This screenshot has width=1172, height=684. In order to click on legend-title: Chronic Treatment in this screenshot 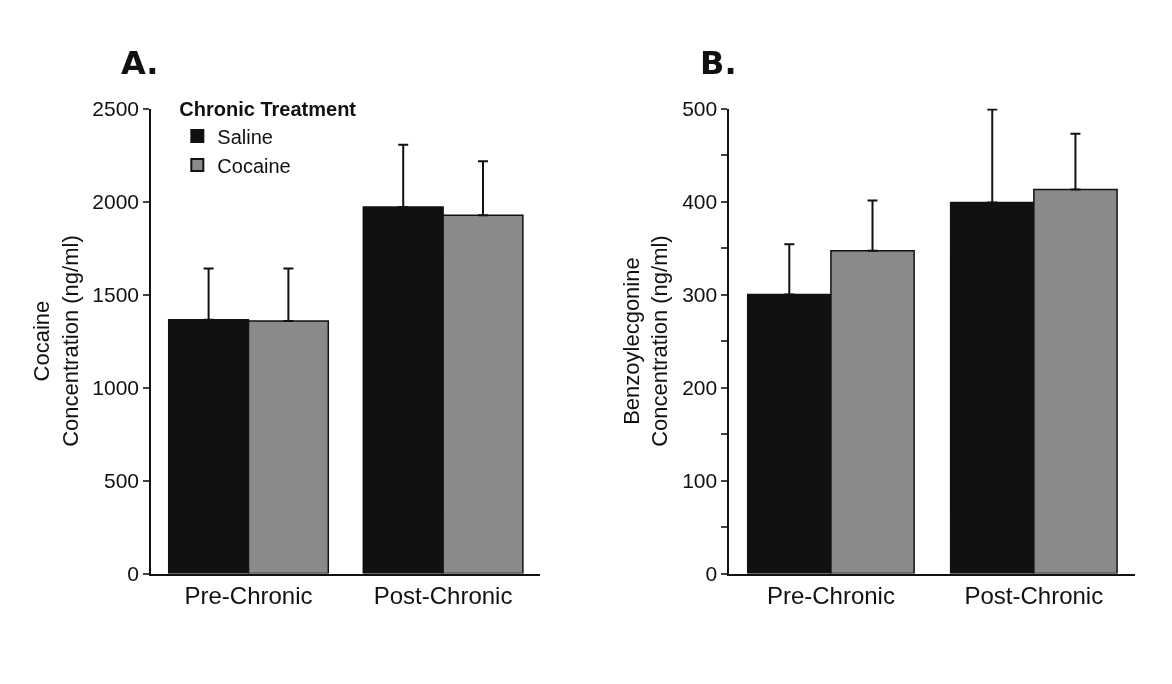, I will do `click(268, 109)`.